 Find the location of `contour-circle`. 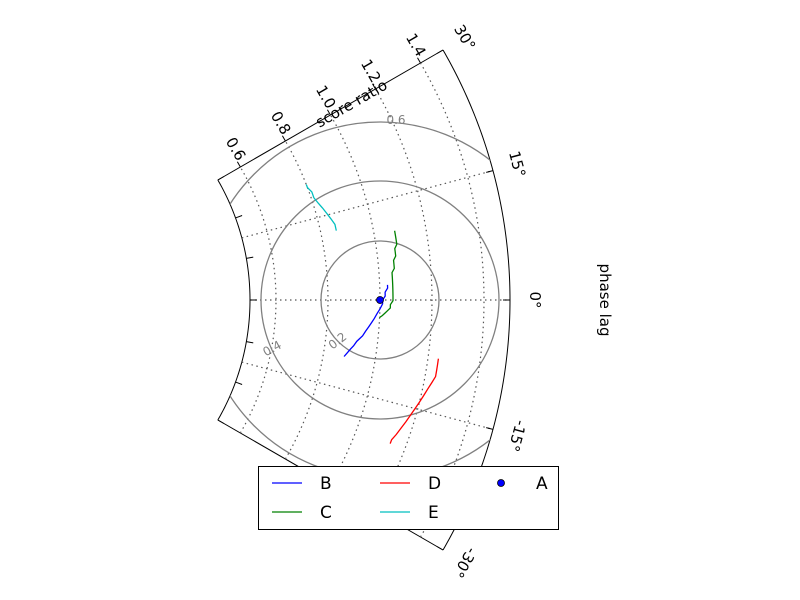

contour-circle is located at coordinates (380, 300).